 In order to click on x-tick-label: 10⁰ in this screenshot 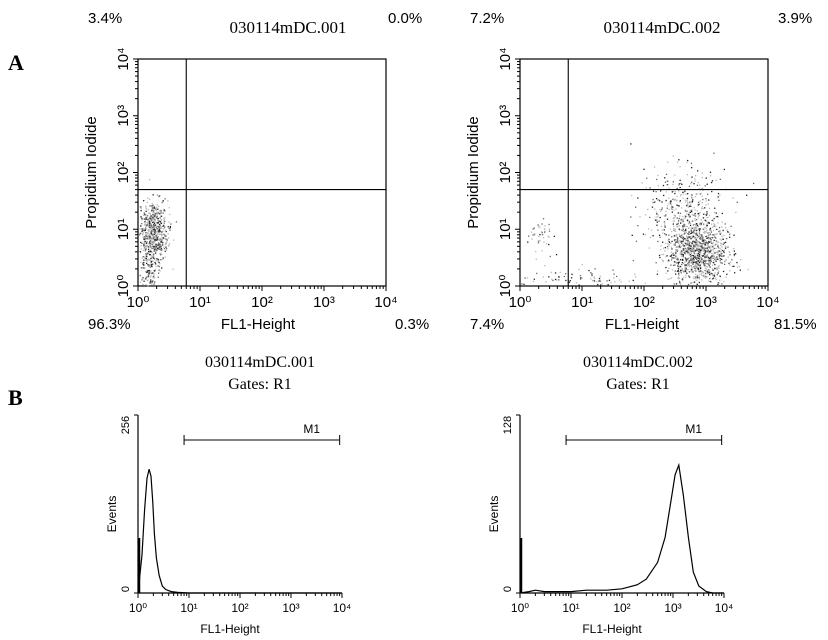, I will do `click(520, 302)`.